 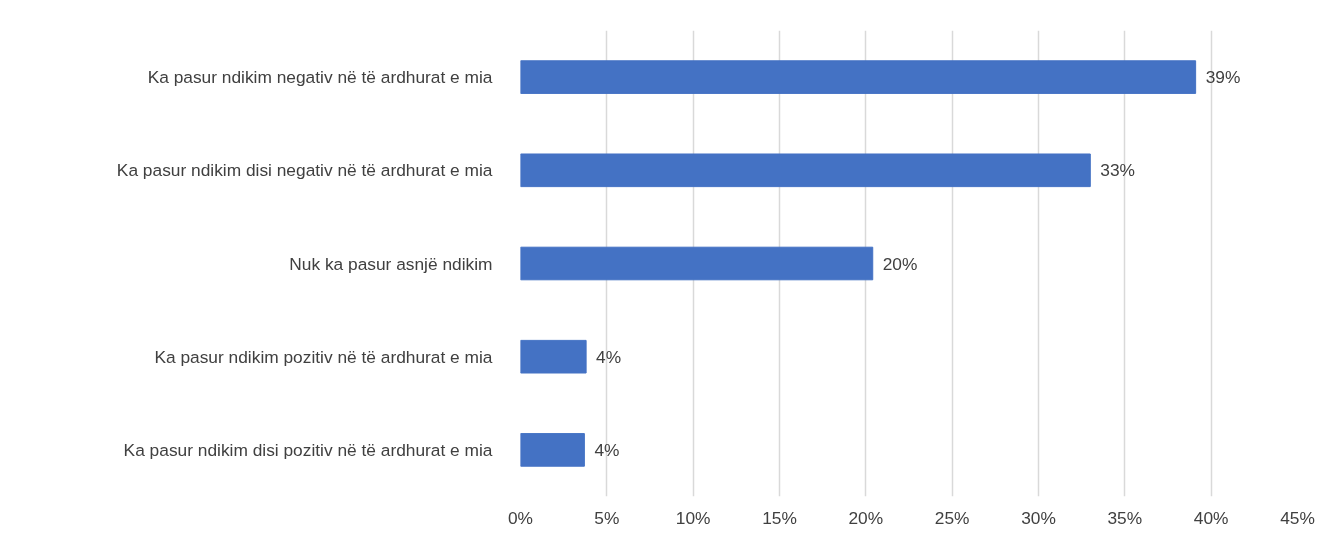 I want to click on x-tick-label: 15%, so click(x=779, y=517).